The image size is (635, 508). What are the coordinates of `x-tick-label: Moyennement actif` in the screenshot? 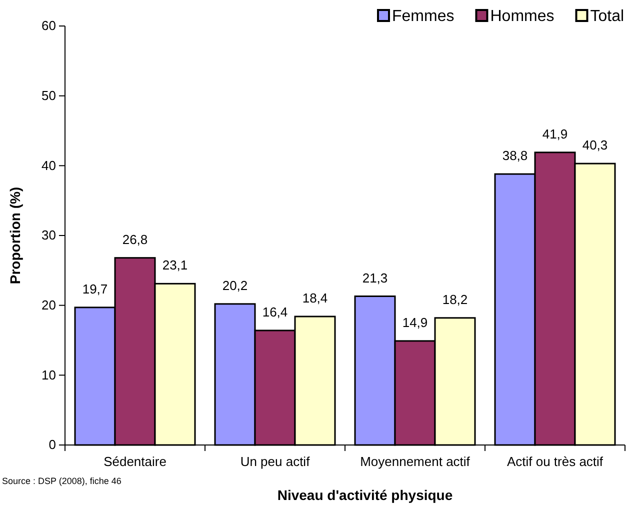 It's located at (415, 462).